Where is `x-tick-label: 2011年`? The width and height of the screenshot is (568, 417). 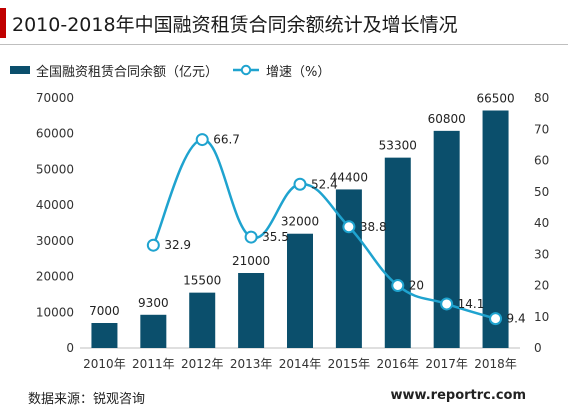
x-tick-label: 2011年 is located at coordinates (153, 364).